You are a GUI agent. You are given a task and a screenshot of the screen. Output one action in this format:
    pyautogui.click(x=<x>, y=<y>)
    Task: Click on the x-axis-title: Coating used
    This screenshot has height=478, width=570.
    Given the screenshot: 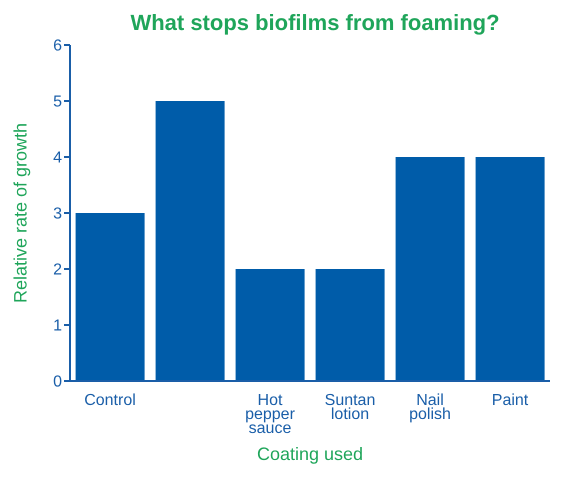 What is the action you would take?
    pyautogui.click(x=310, y=454)
    